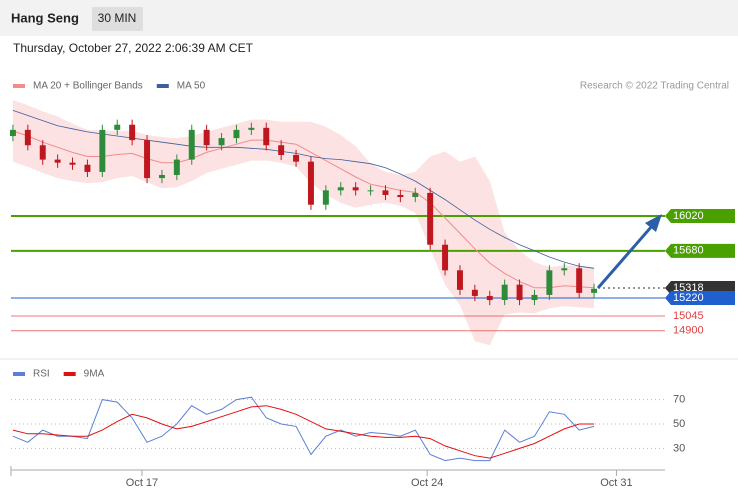  I want to click on legend-label: MA 20 + Bollinger Bands, so click(88, 86).